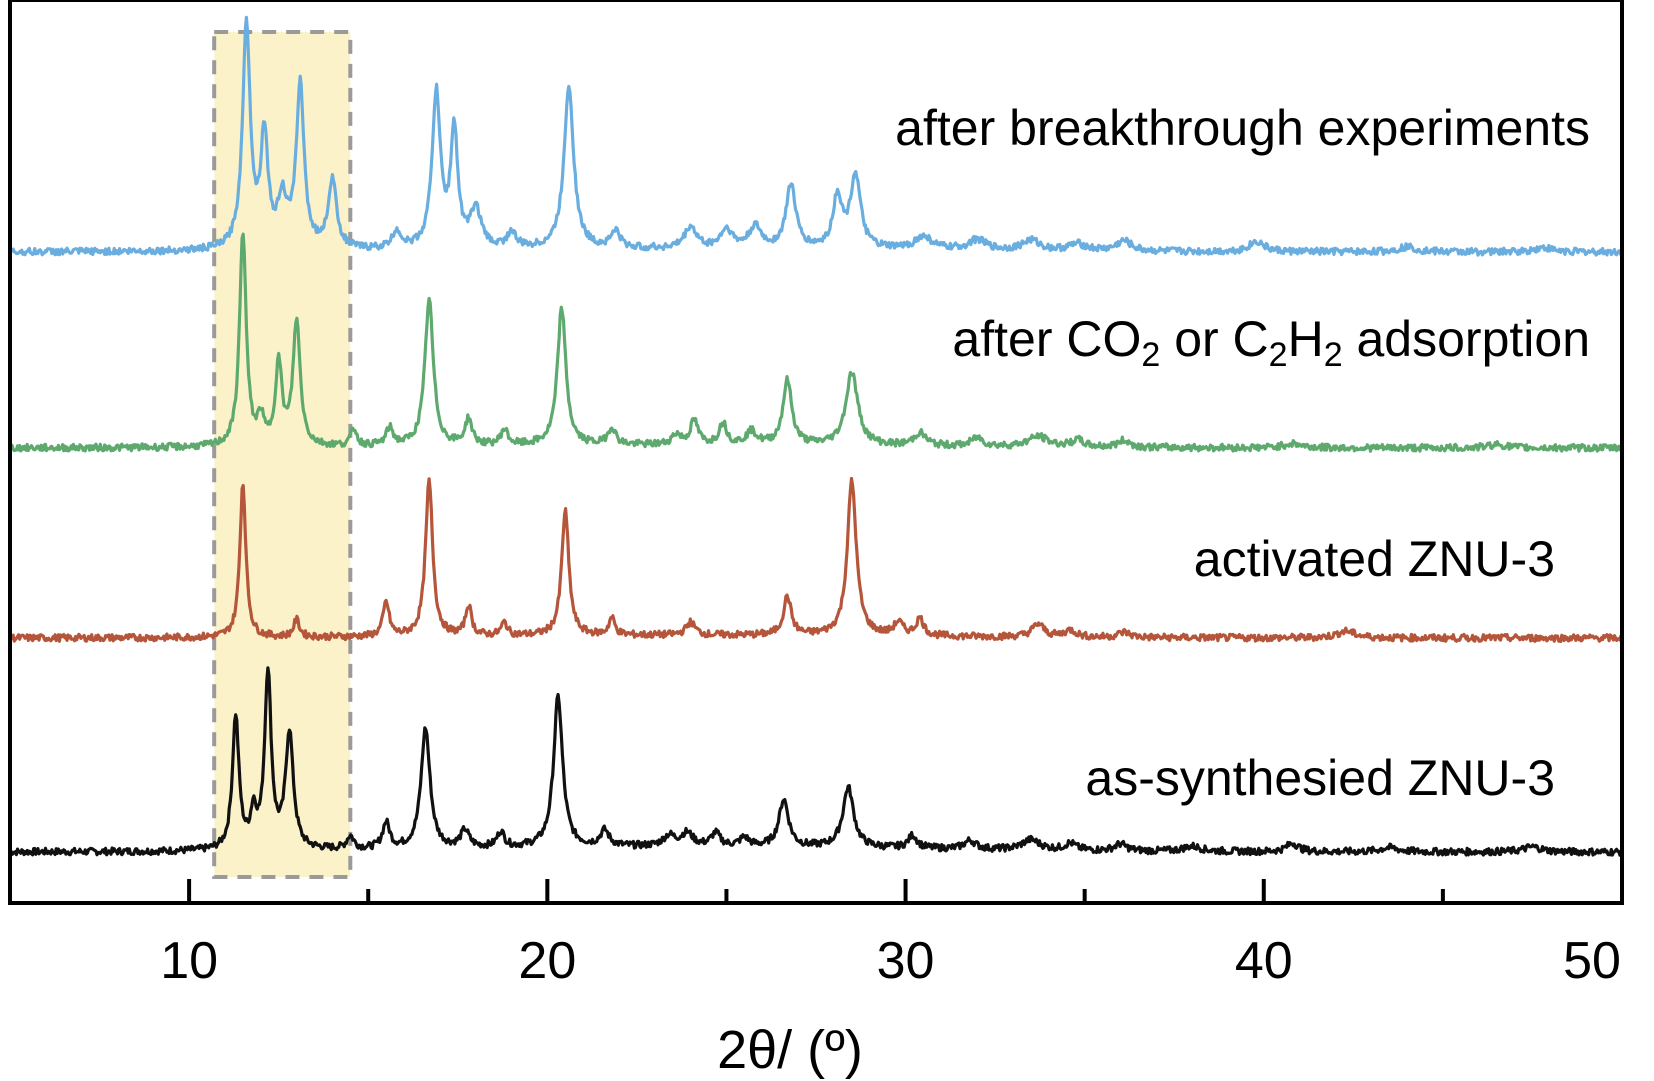  What do you see at coordinates (547, 961) in the screenshot?
I see `x-tick-label: 20` at bounding box center [547, 961].